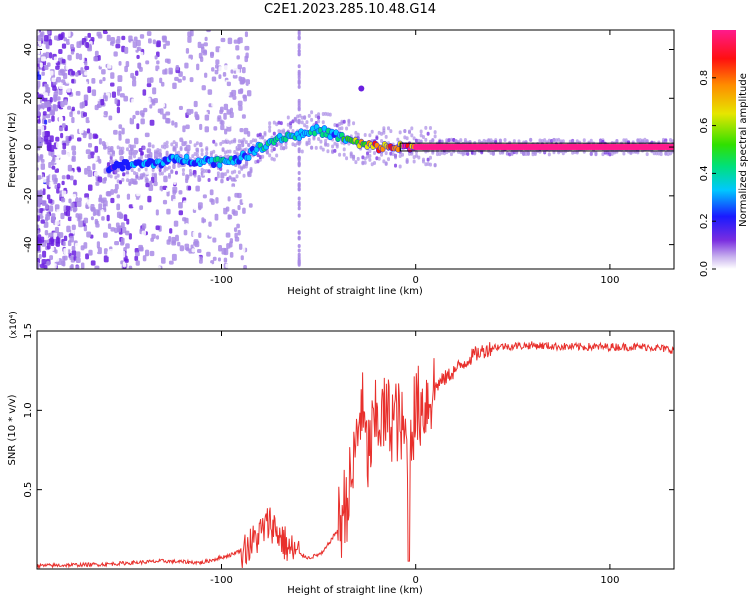 The height and width of the screenshot is (600, 750). I want to click on y-tick-label: 20, so click(28, 98).